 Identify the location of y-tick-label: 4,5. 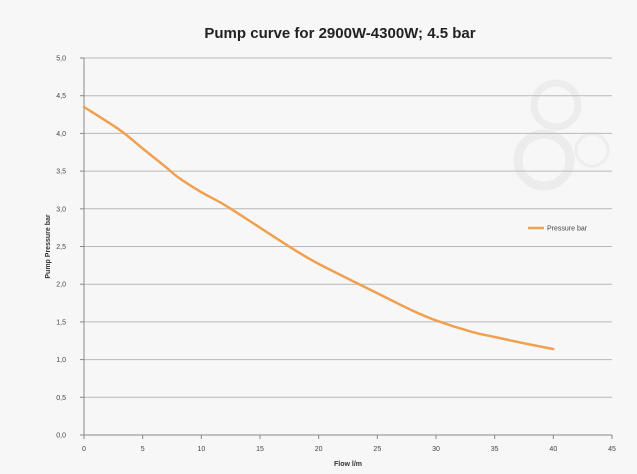
(61, 96).